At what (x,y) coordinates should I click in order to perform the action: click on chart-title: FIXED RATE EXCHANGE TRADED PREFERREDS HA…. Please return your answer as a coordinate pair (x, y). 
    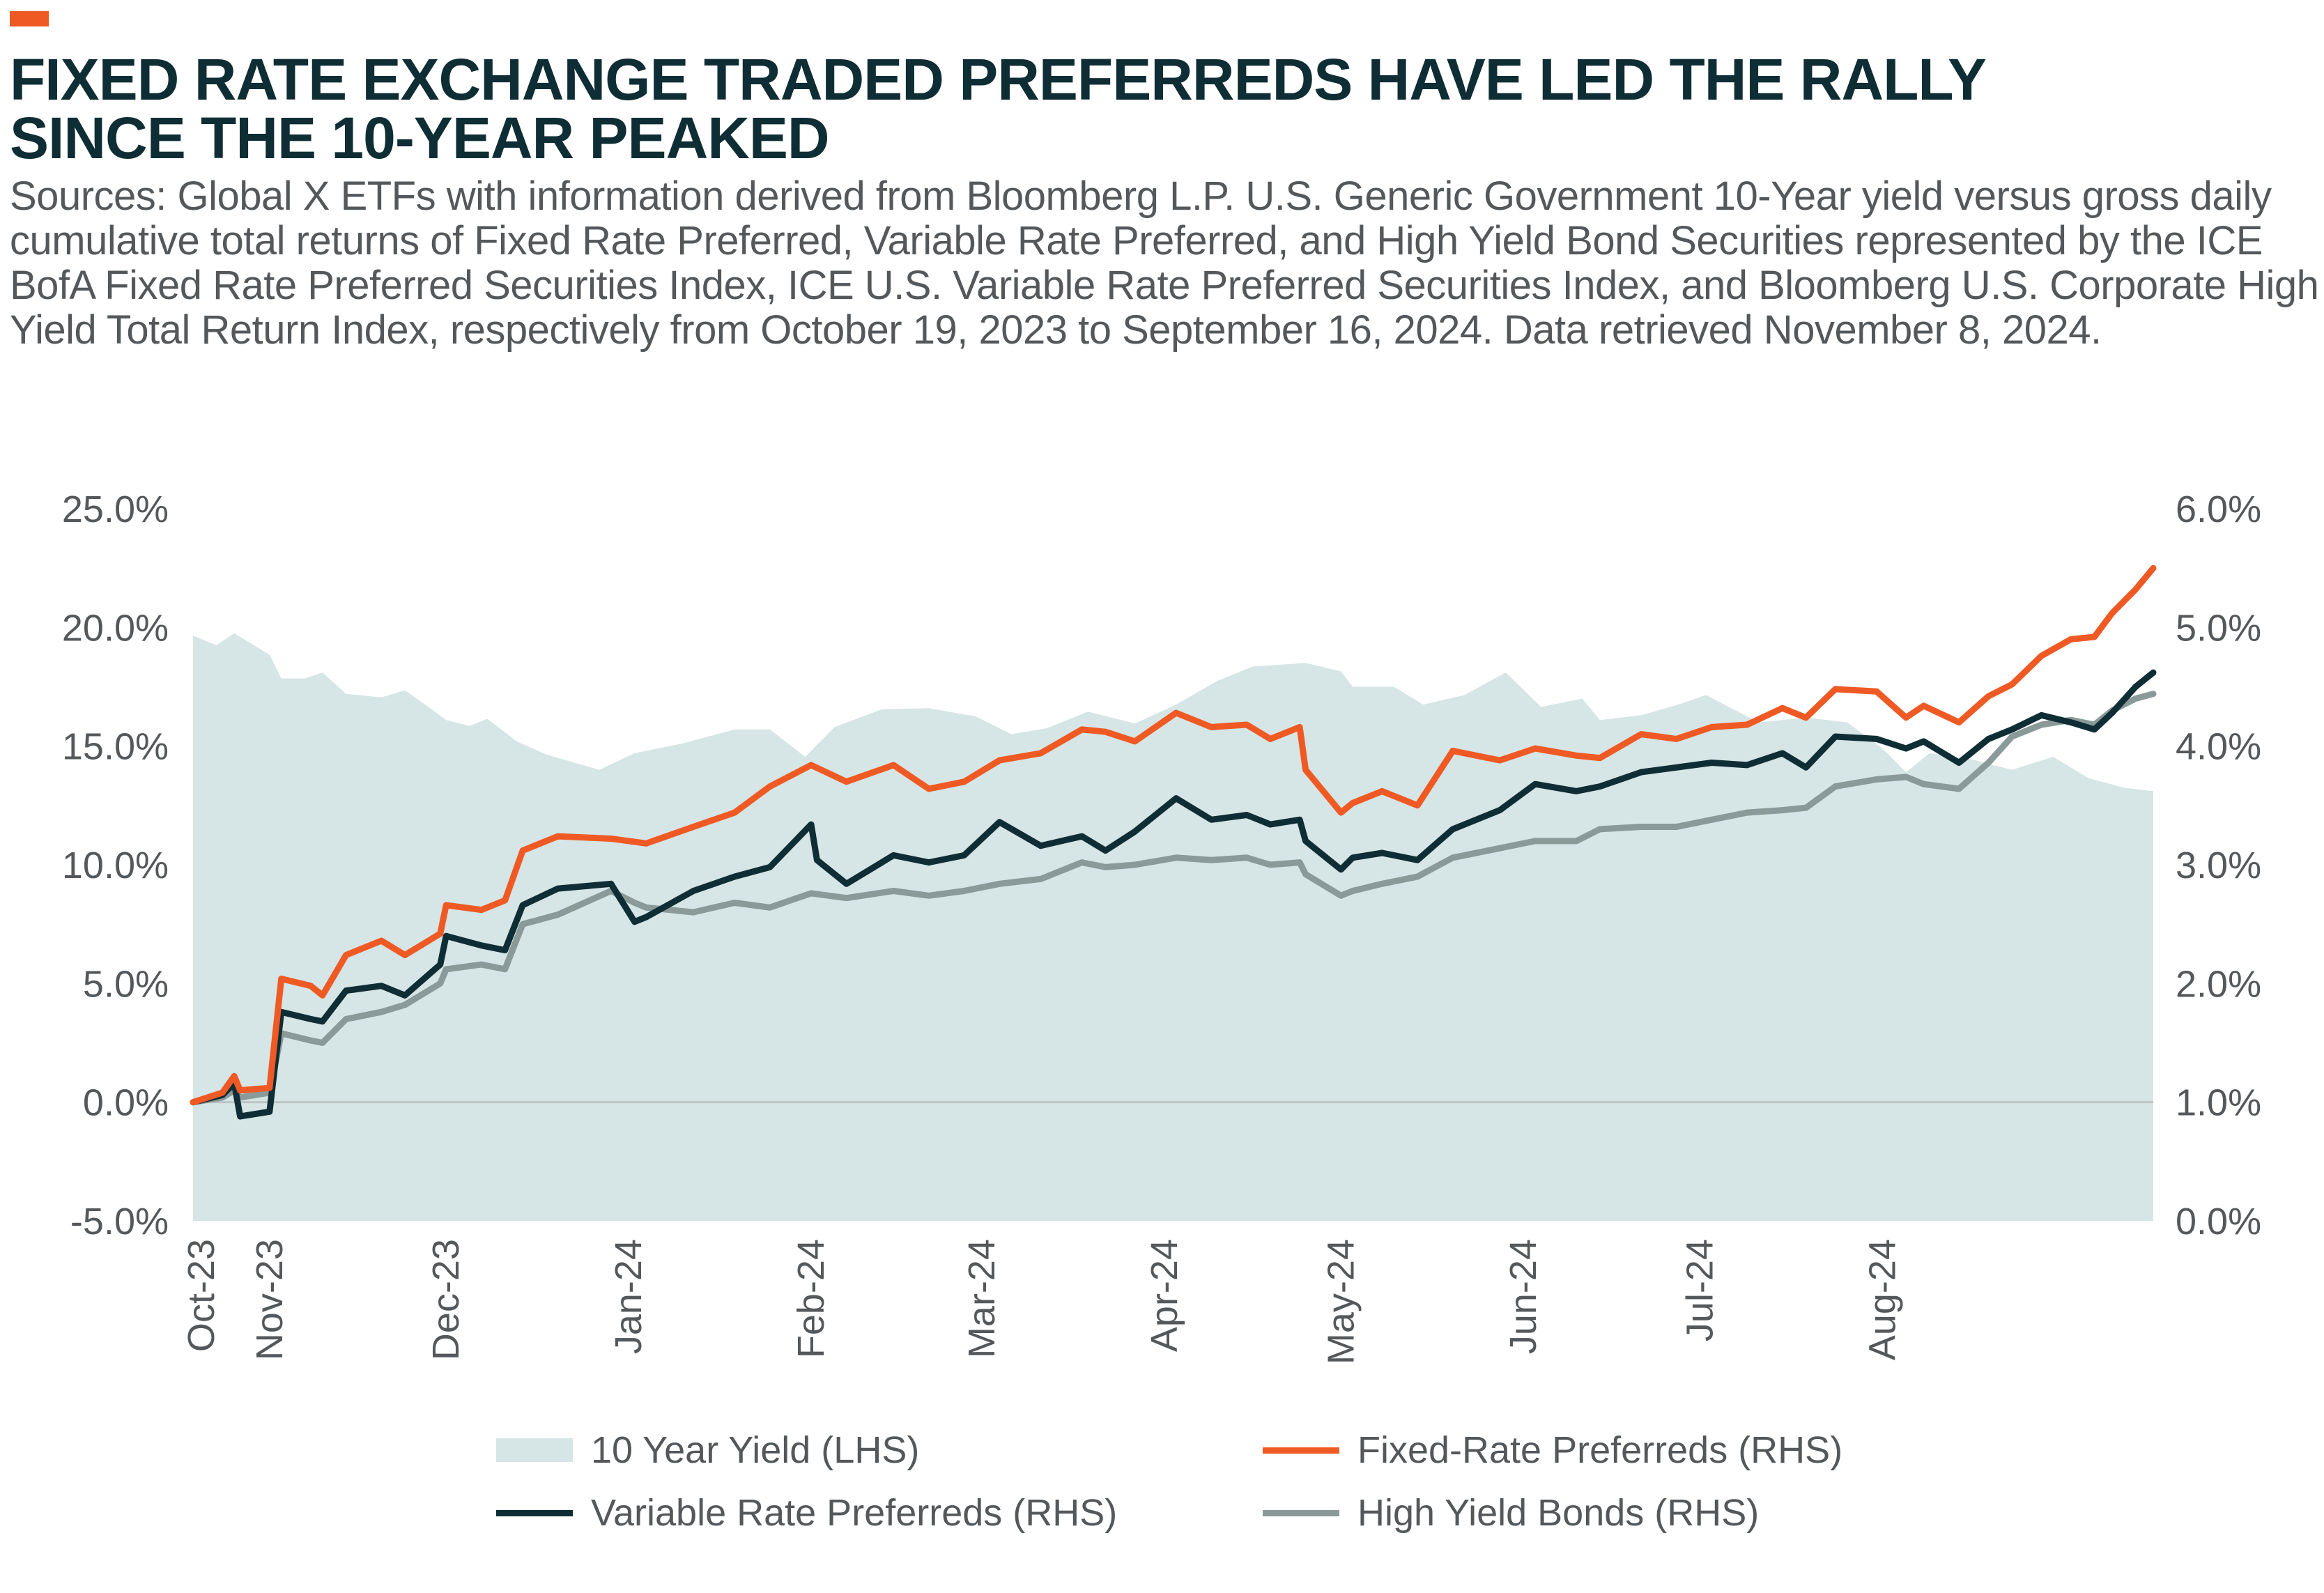
    Looking at the image, I should click on (998, 109).